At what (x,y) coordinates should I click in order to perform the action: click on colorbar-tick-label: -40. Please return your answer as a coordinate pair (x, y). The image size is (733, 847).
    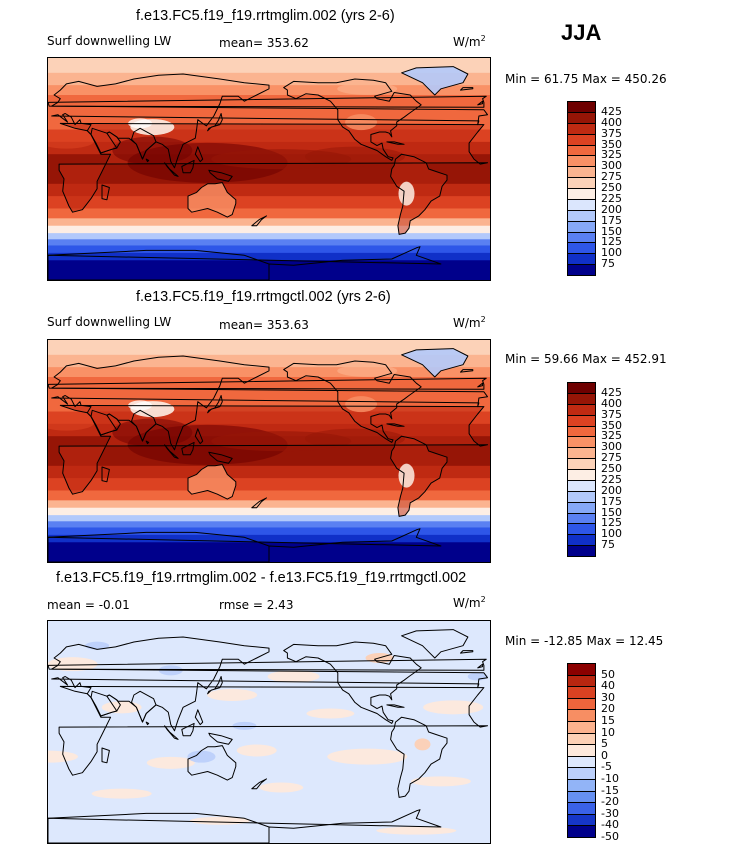
    Looking at the image, I should click on (610, 825).